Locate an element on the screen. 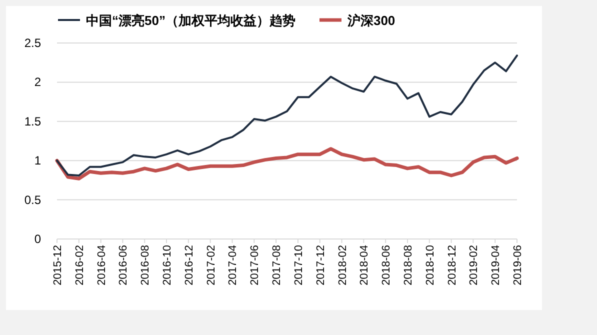  x-tick-label: 2017-04 is located at coordinates (233, 265).